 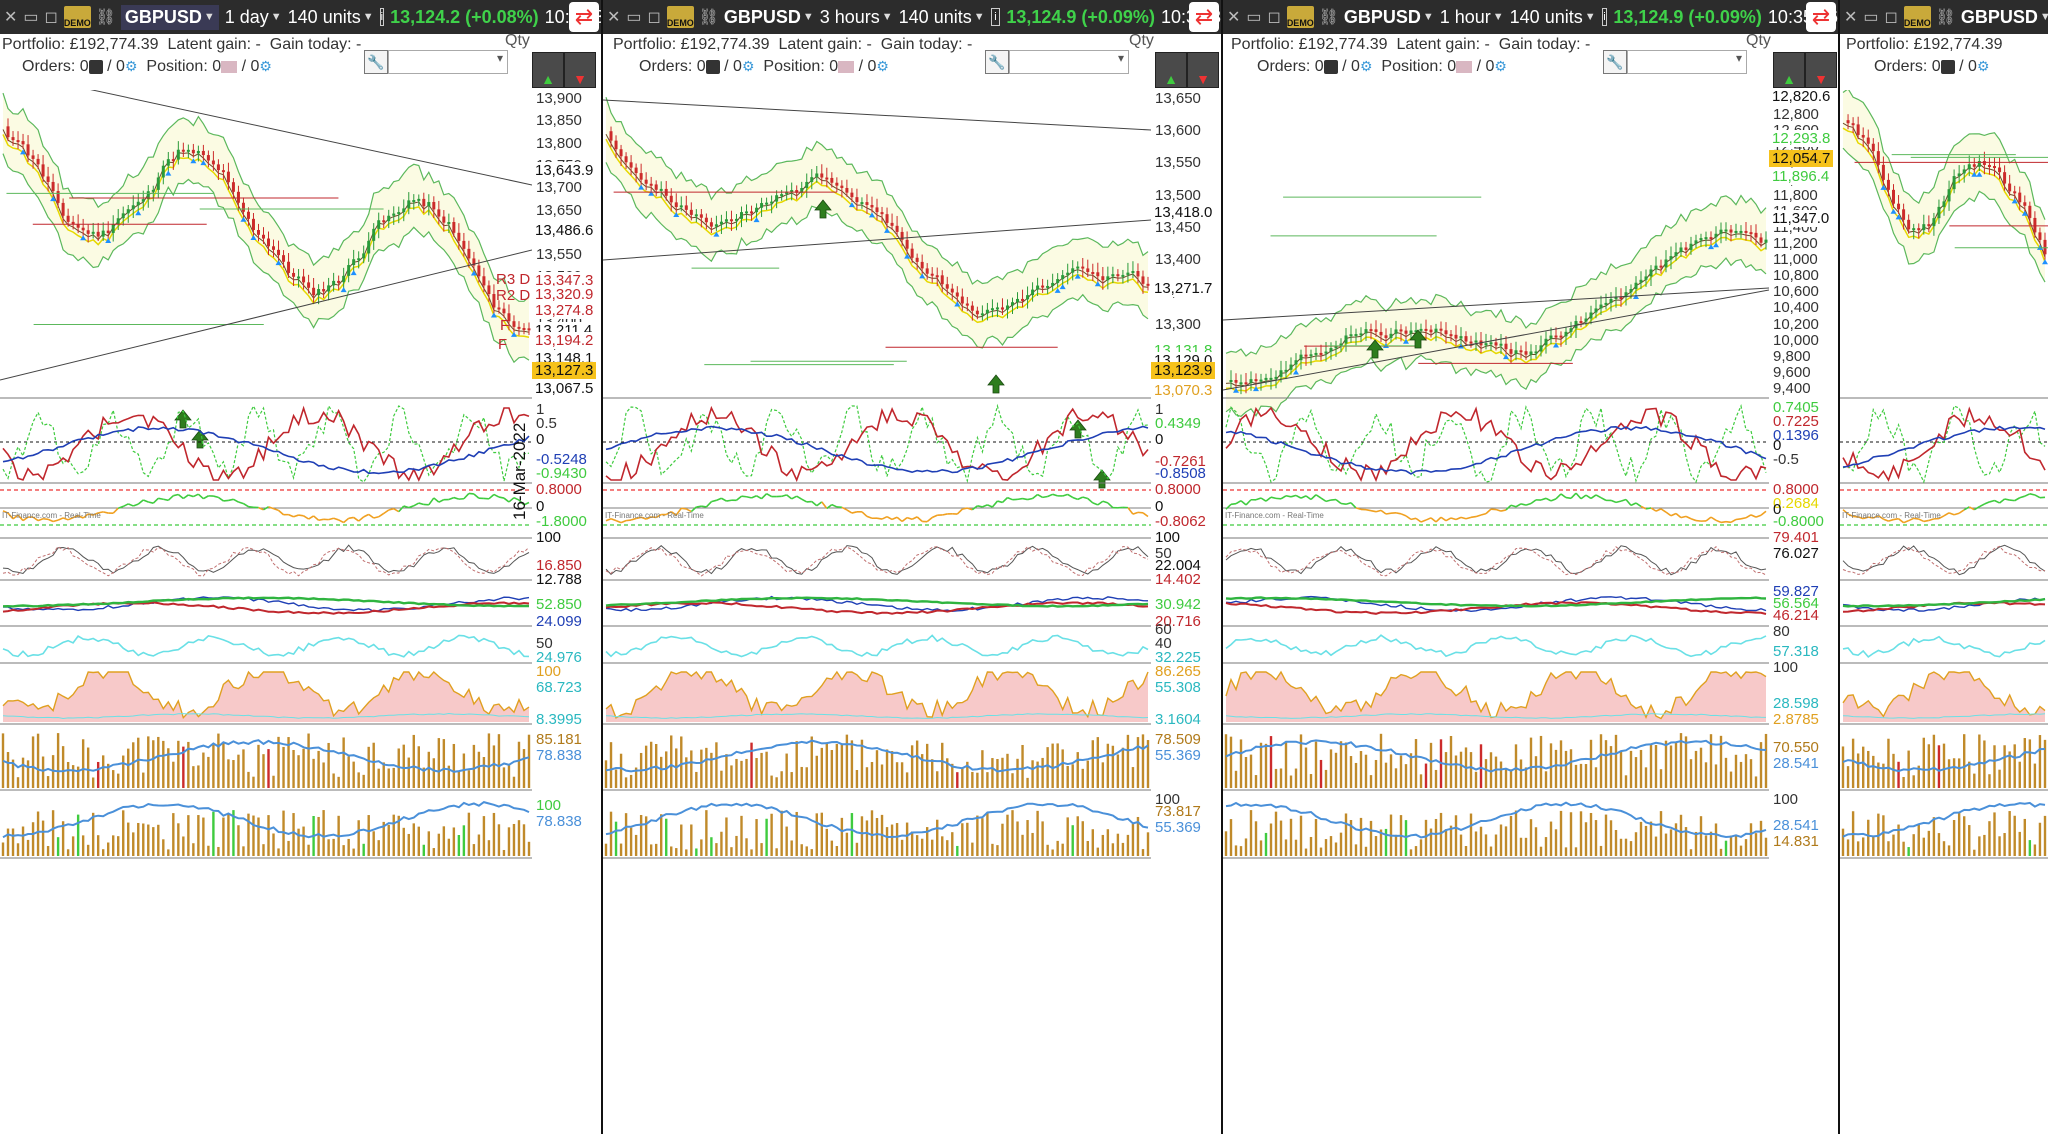 I want to click on moving-average-yellow, so click(x=266, y=236).